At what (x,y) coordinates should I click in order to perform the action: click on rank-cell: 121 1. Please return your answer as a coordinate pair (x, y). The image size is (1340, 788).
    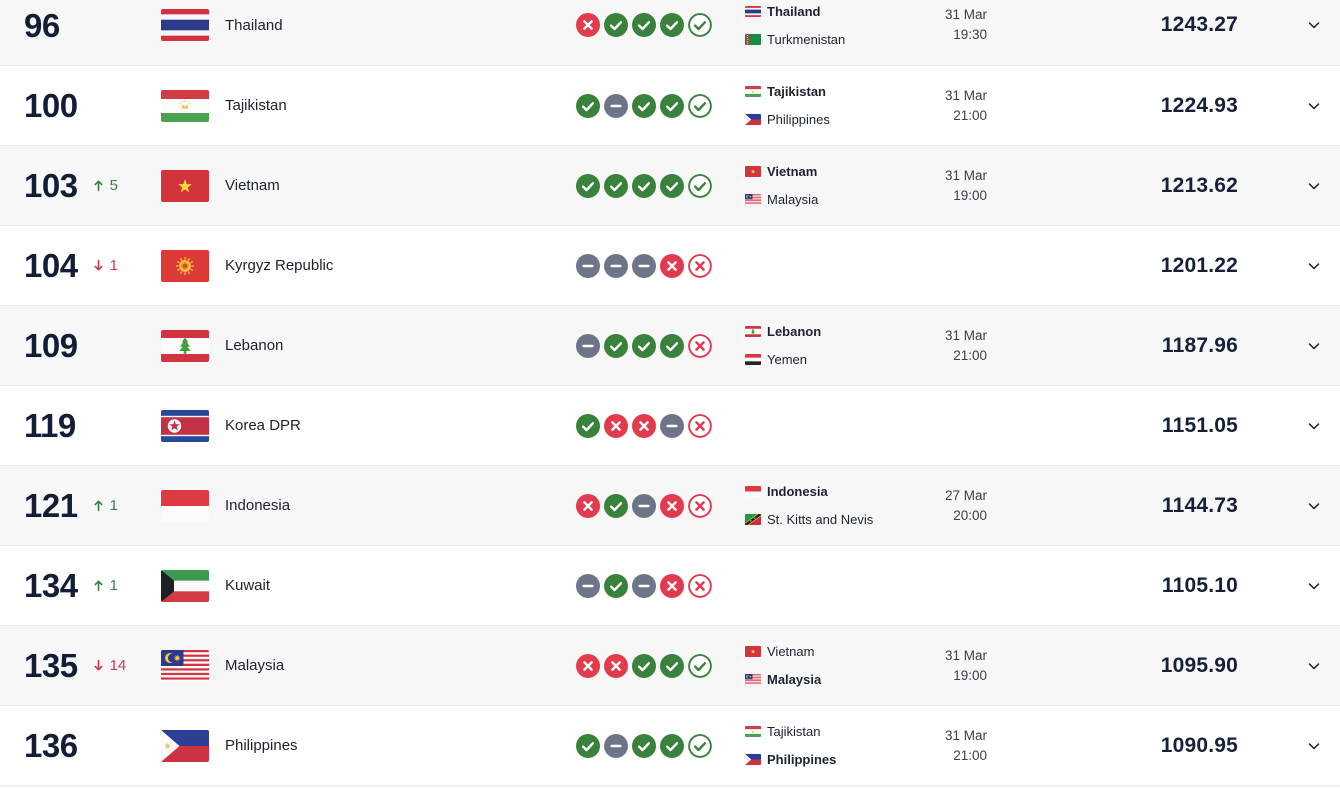
    Looking at the image, I should click on (80, 505).